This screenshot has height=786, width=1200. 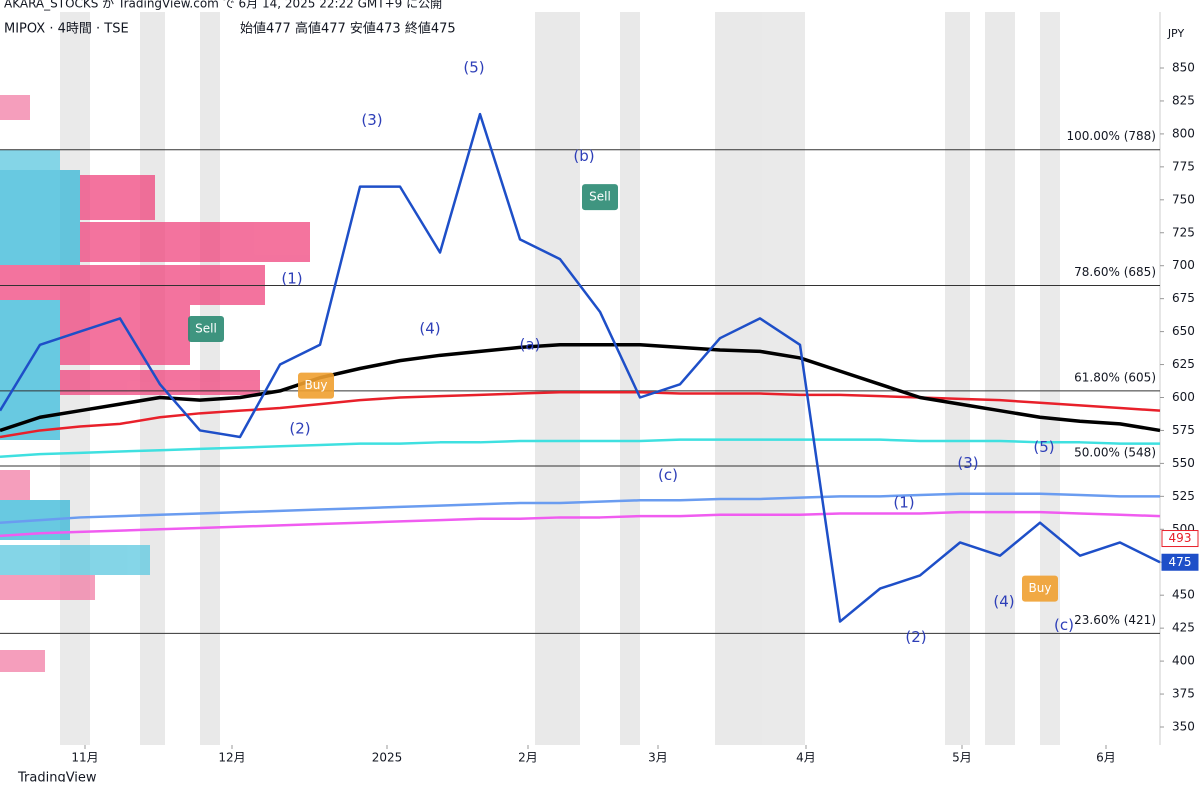 I want to click on x-tick-label: 3月, so click(x=658, y=758).